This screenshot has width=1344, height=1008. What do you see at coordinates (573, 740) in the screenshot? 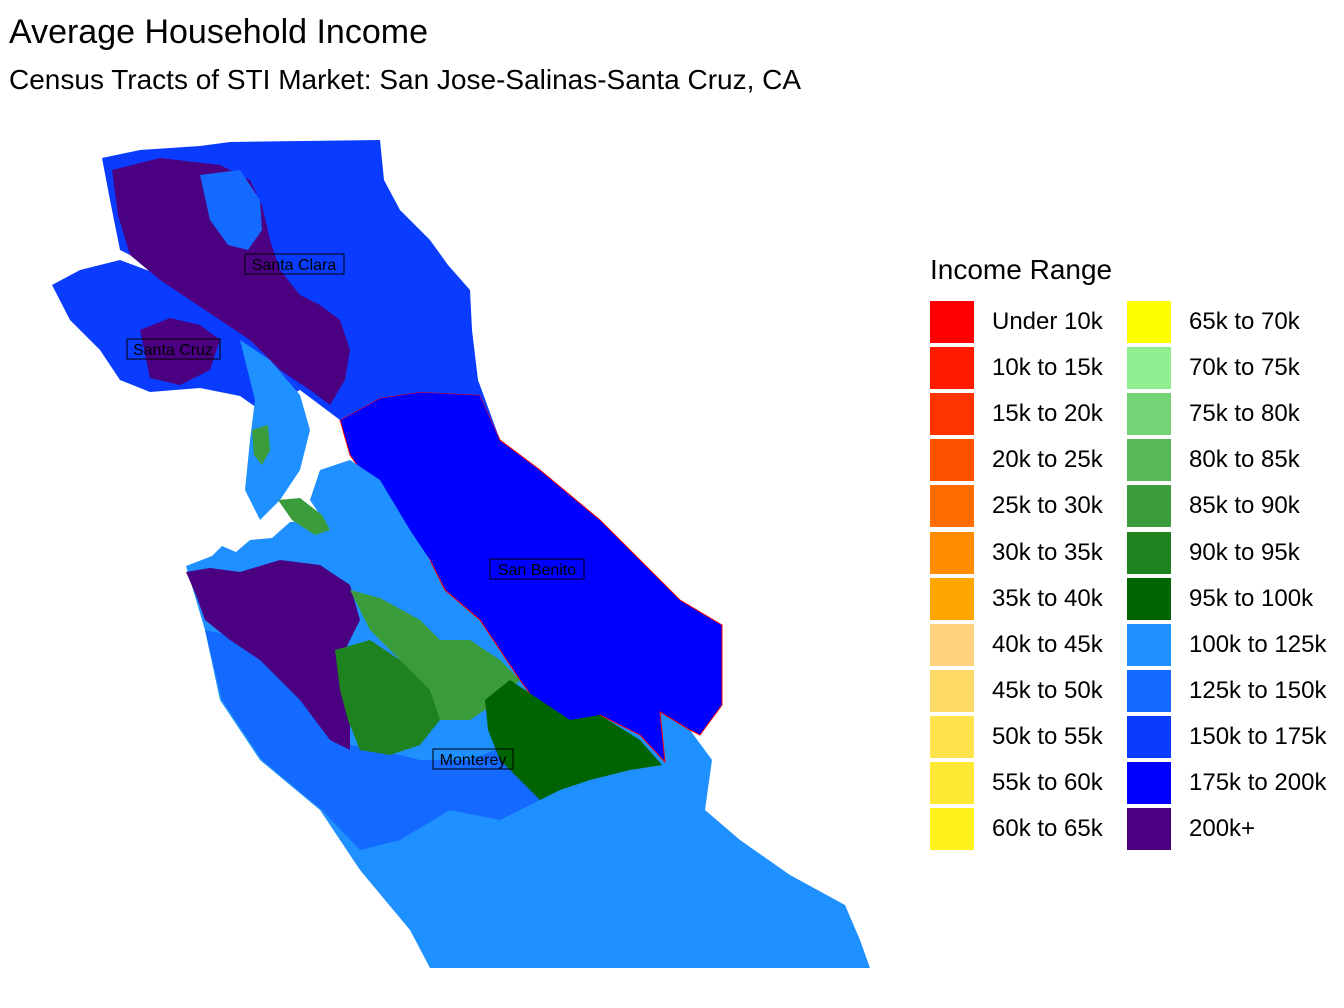
I see `region-monterey-darkgreen` at bounding box center [573, 740].